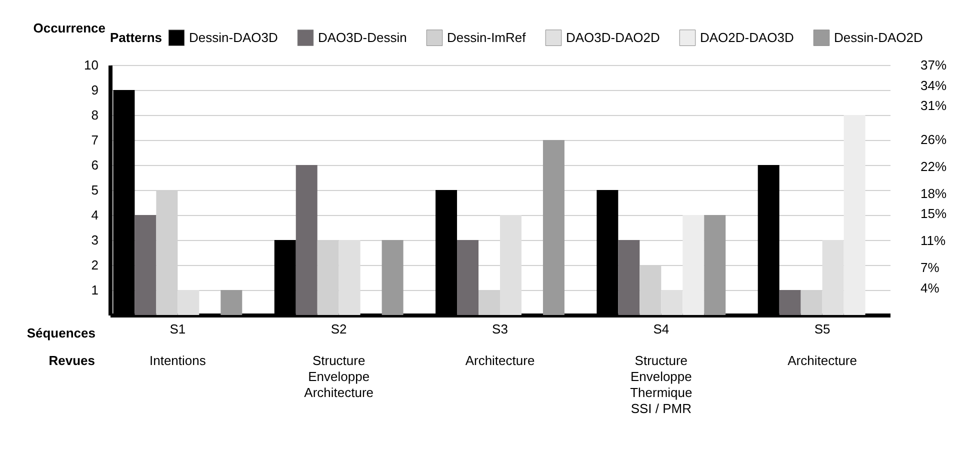  Describe the element at coordinates (71, 360) in the screenshot. I see `text: Revues` at that location.